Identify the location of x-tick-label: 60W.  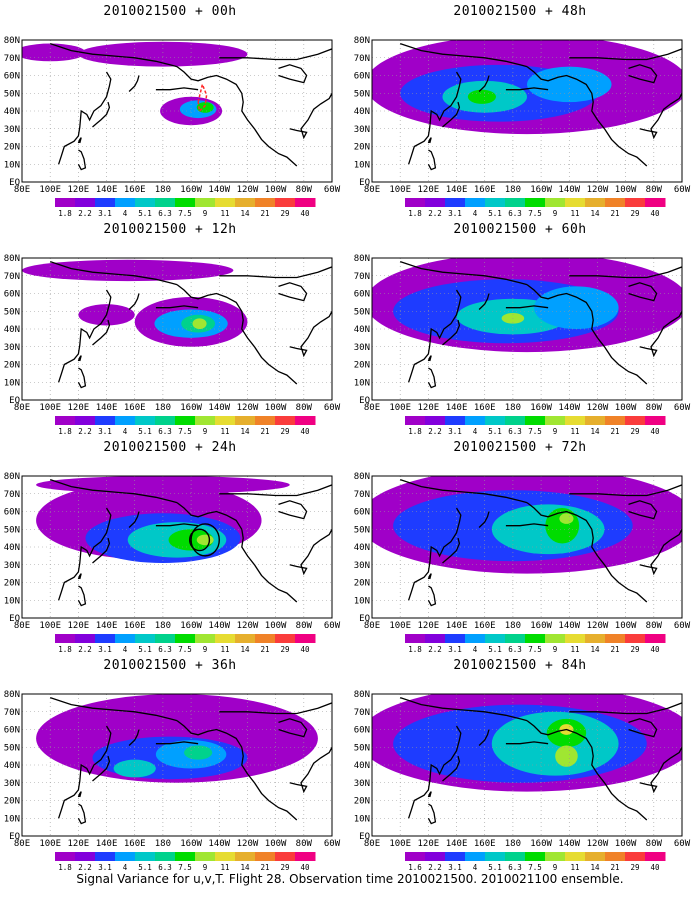
(682, 408).